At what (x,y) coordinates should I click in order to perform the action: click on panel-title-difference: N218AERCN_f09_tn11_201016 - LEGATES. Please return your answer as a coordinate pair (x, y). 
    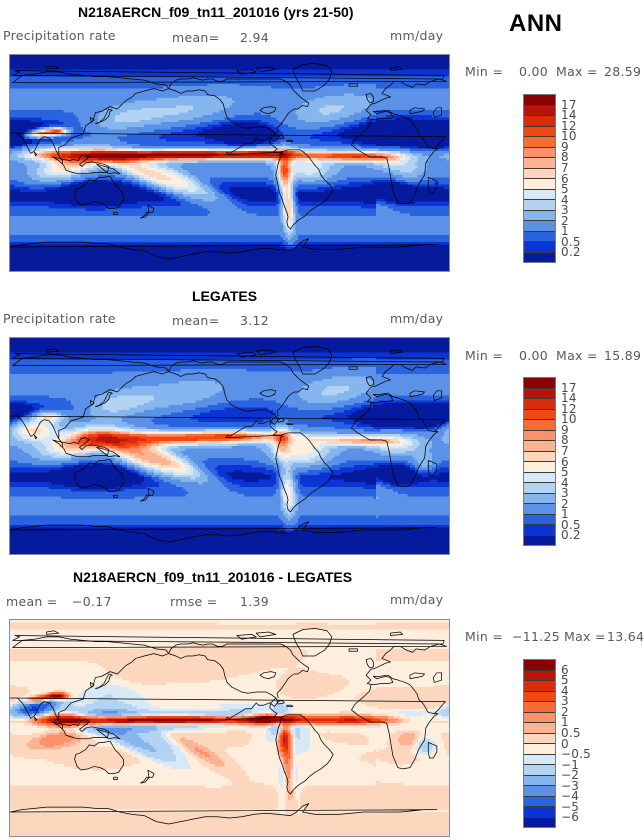
    Looking at the image, I should click on (213, 577).